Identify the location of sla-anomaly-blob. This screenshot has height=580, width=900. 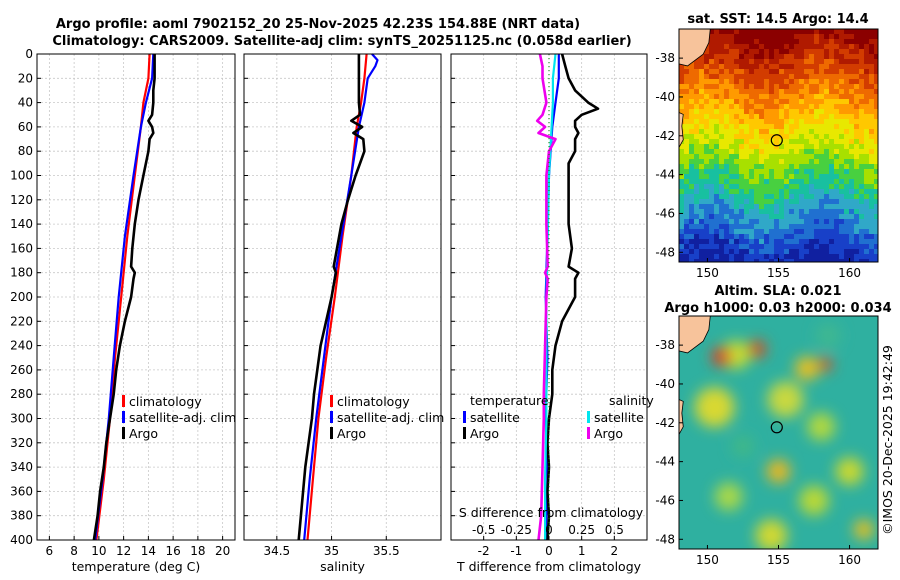
(814, 500).